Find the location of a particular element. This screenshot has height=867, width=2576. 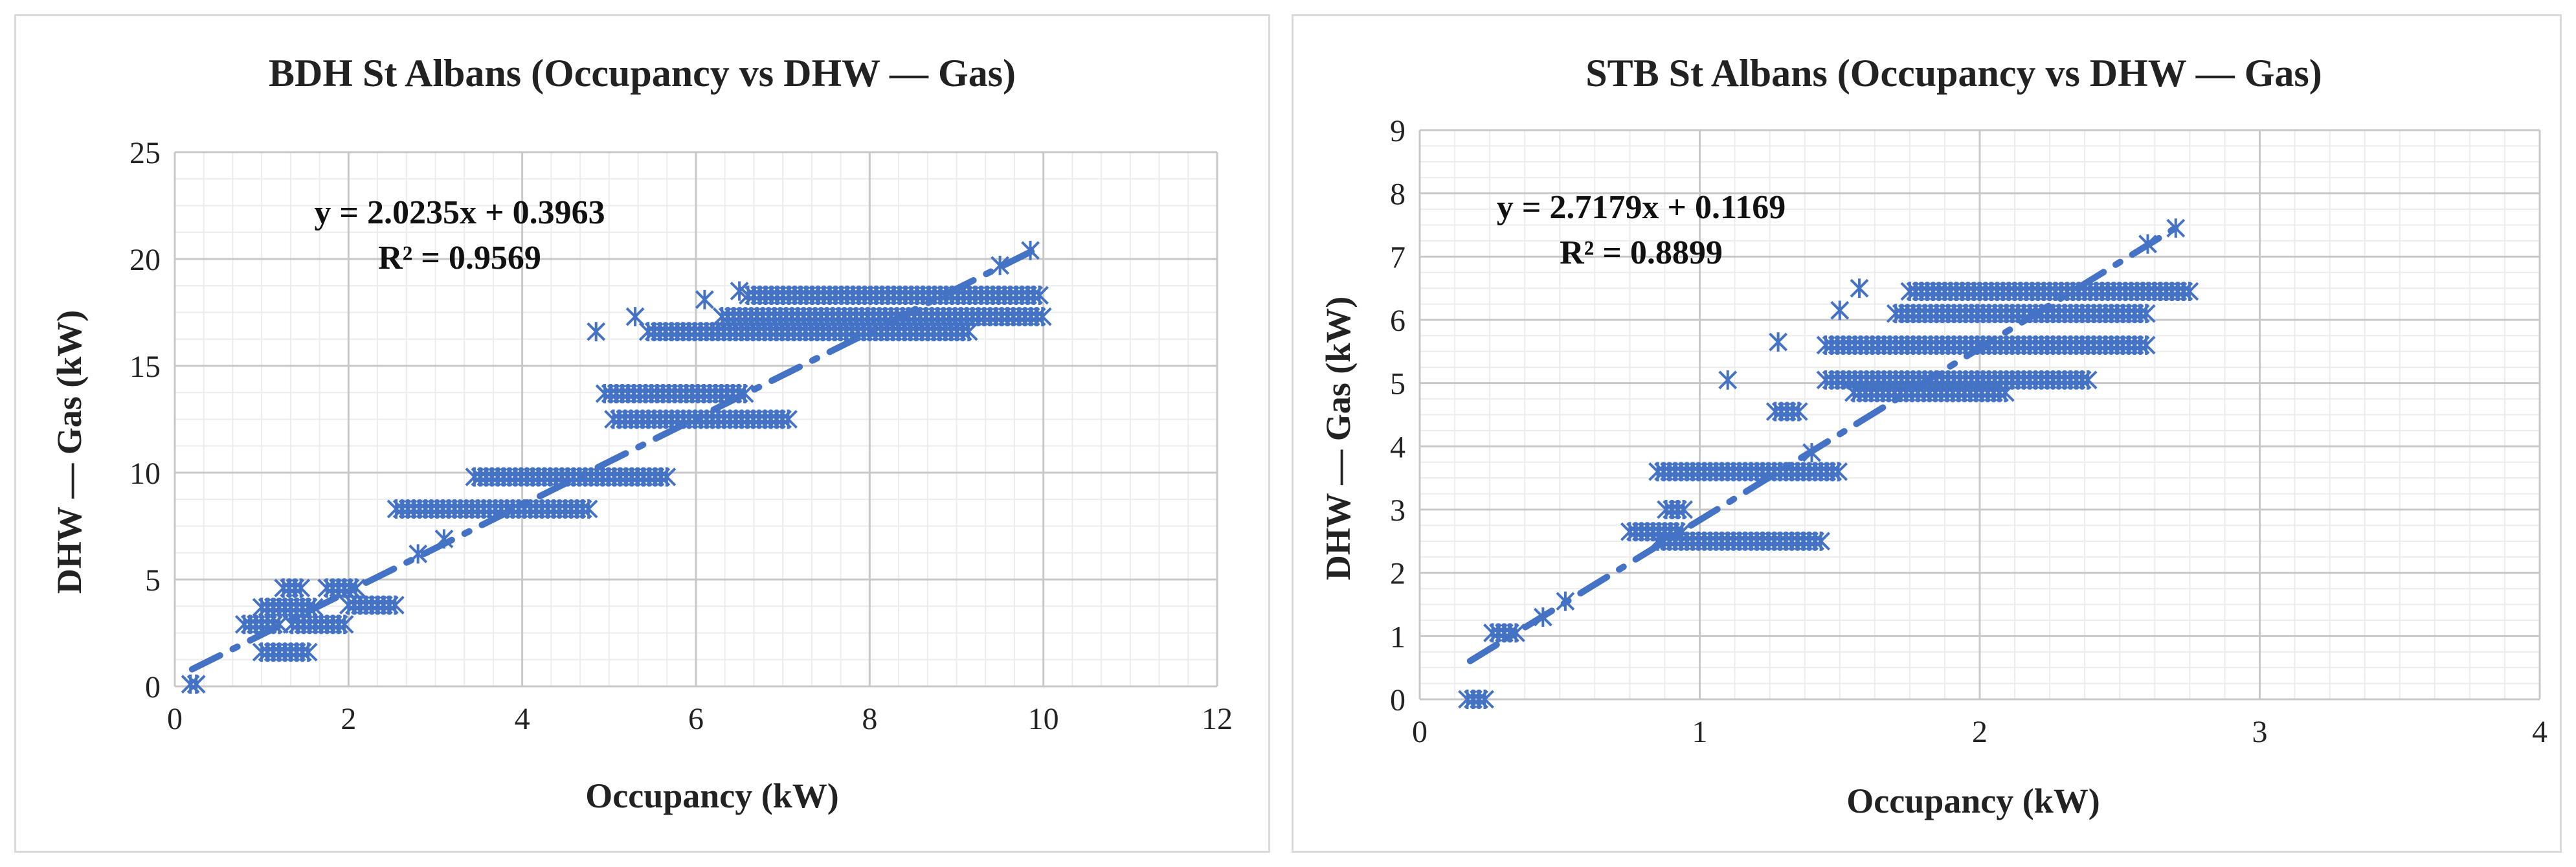

trendline-r2: R² = 0.9569 is located at coordinates (459, 258).